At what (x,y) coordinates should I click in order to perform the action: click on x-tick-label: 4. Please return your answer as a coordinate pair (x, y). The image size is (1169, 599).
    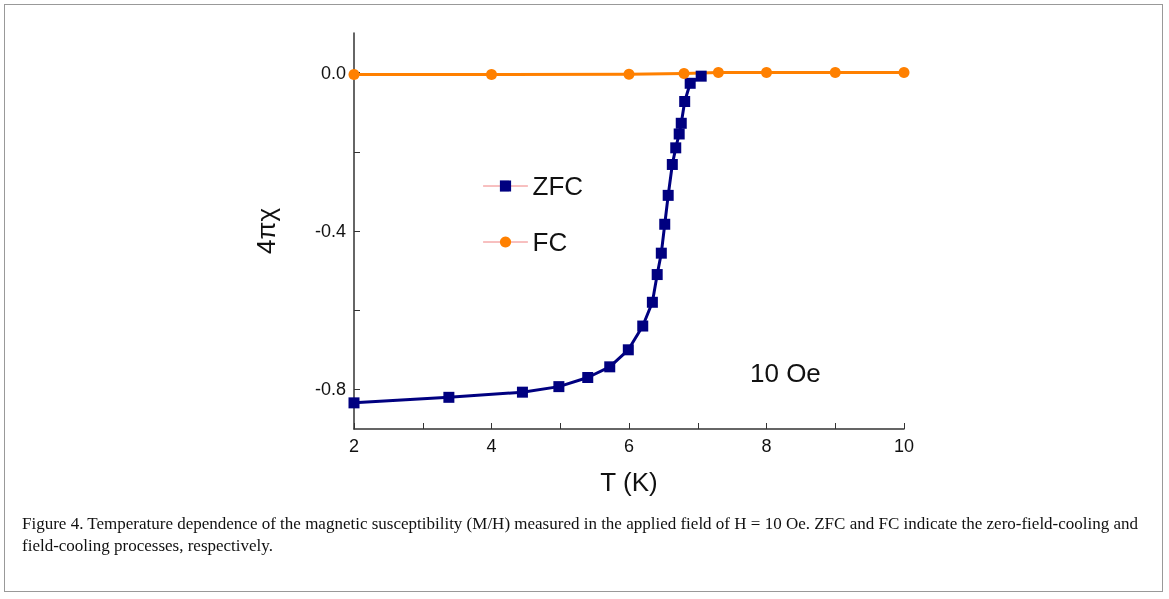
    Looking at the image, I should click on (491, 446).